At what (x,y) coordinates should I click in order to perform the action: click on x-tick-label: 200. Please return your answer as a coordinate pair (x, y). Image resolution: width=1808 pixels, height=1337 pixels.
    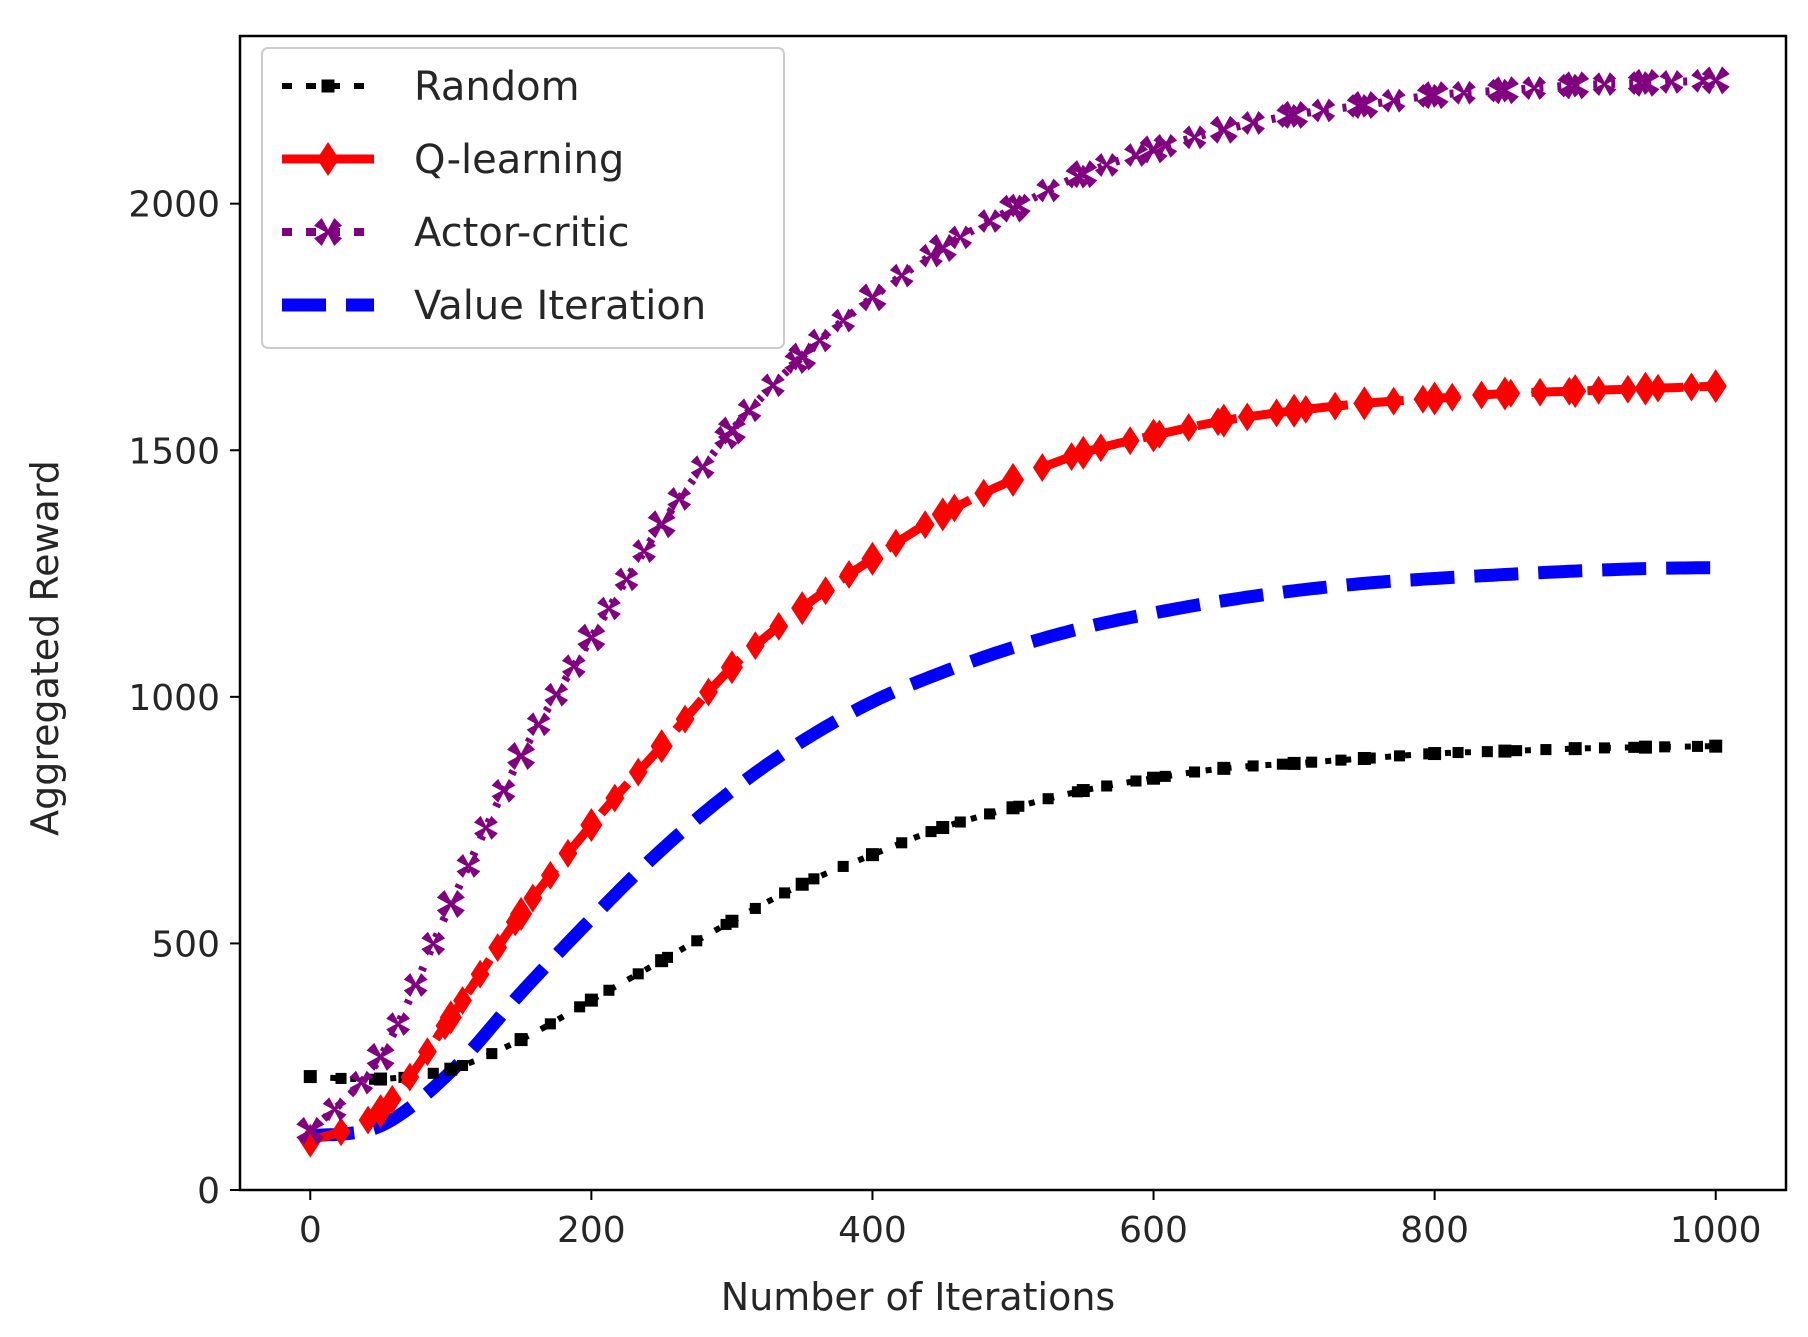
    Looking at the image, I should click on (591, 1230).